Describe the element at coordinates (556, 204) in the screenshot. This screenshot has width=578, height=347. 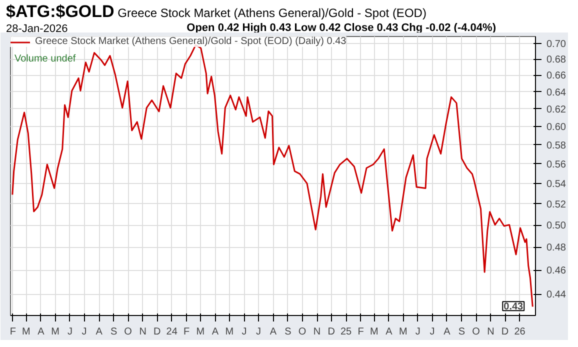
I see `y-tick-label: 0.52` at that location.